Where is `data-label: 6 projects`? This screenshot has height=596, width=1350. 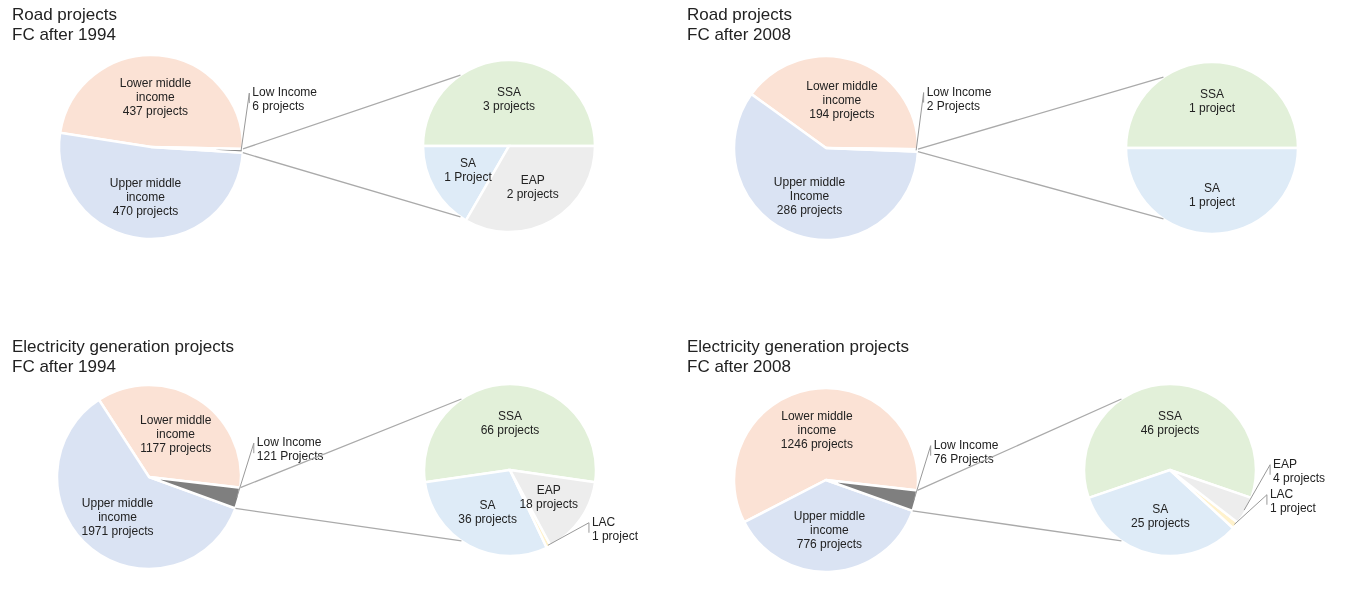
data-label: 6 projects is located at coordinates (278, 106).